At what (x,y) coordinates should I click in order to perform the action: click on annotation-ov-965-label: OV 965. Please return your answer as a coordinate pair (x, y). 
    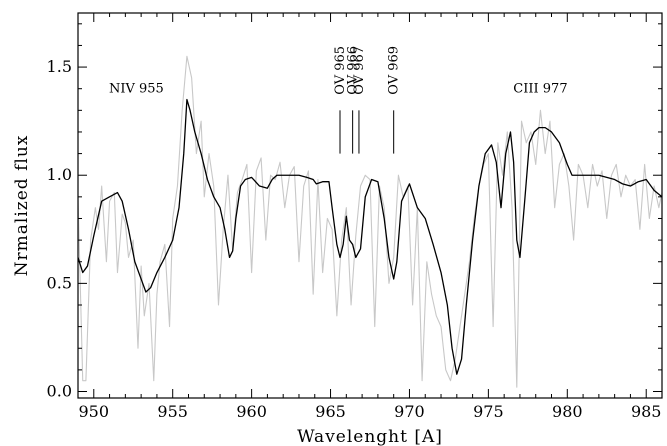
    Looking at the image, I should click on (340, 70).